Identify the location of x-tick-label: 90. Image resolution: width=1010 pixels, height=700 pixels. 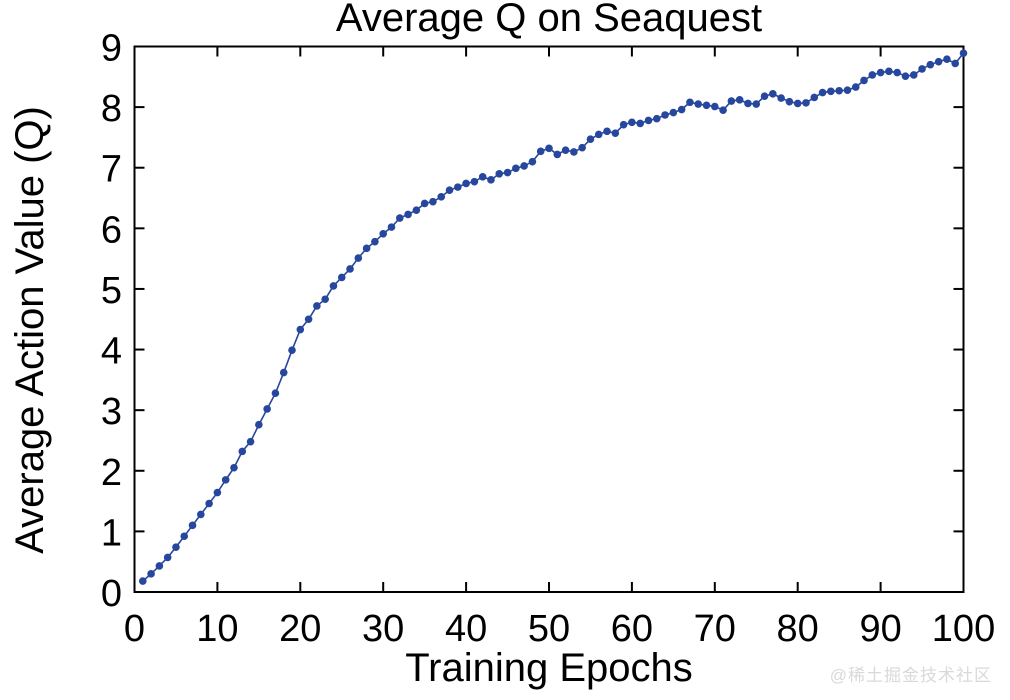
(880, 629).